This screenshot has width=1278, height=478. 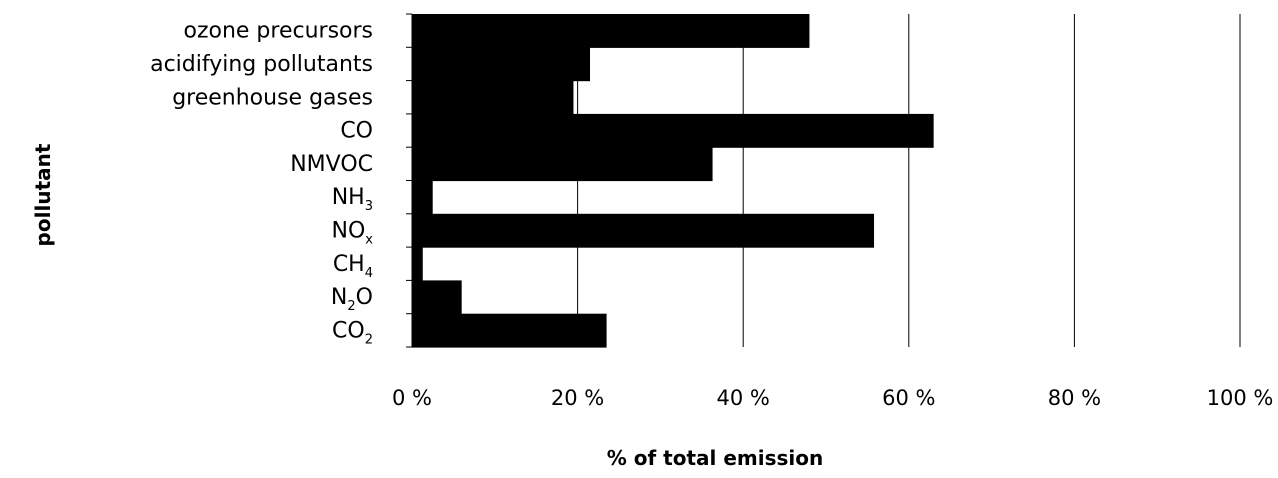 What do you see at coordinates (412, 398) in the screenshot?
I see `x-tick-label: 0 %` at bounding box center [412, 398].